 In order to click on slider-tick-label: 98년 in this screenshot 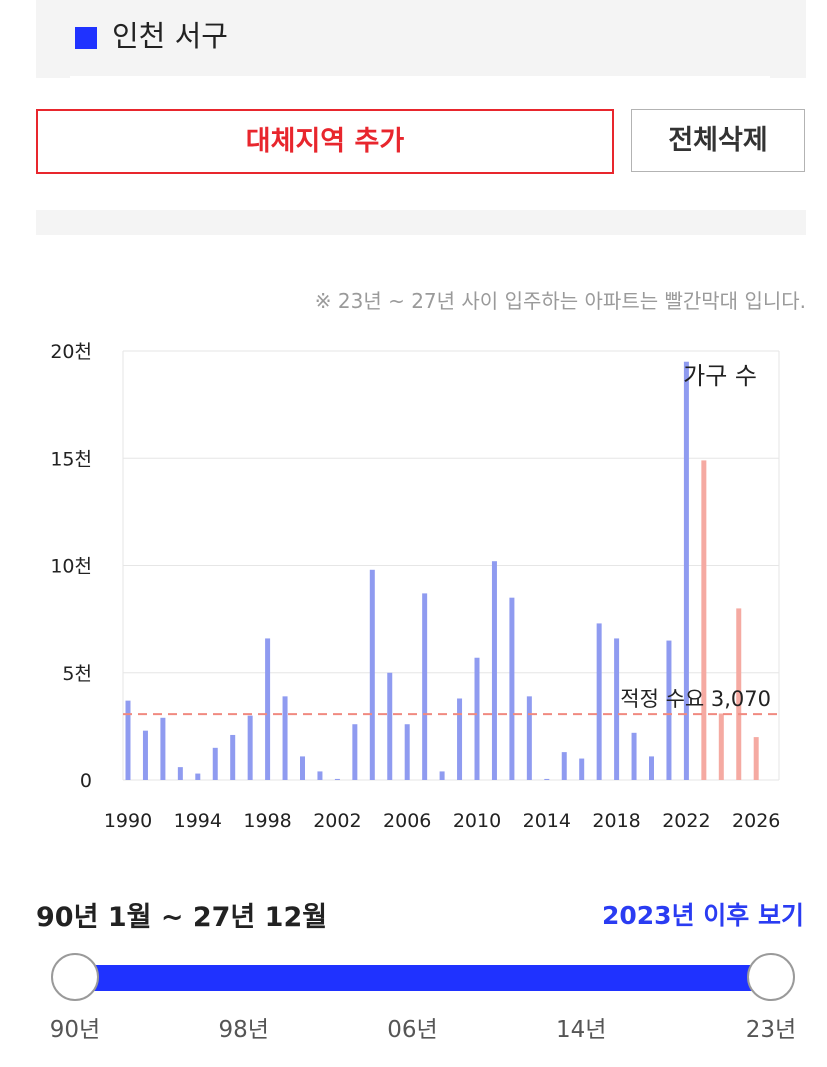, I will do `click(243, 1030)`.